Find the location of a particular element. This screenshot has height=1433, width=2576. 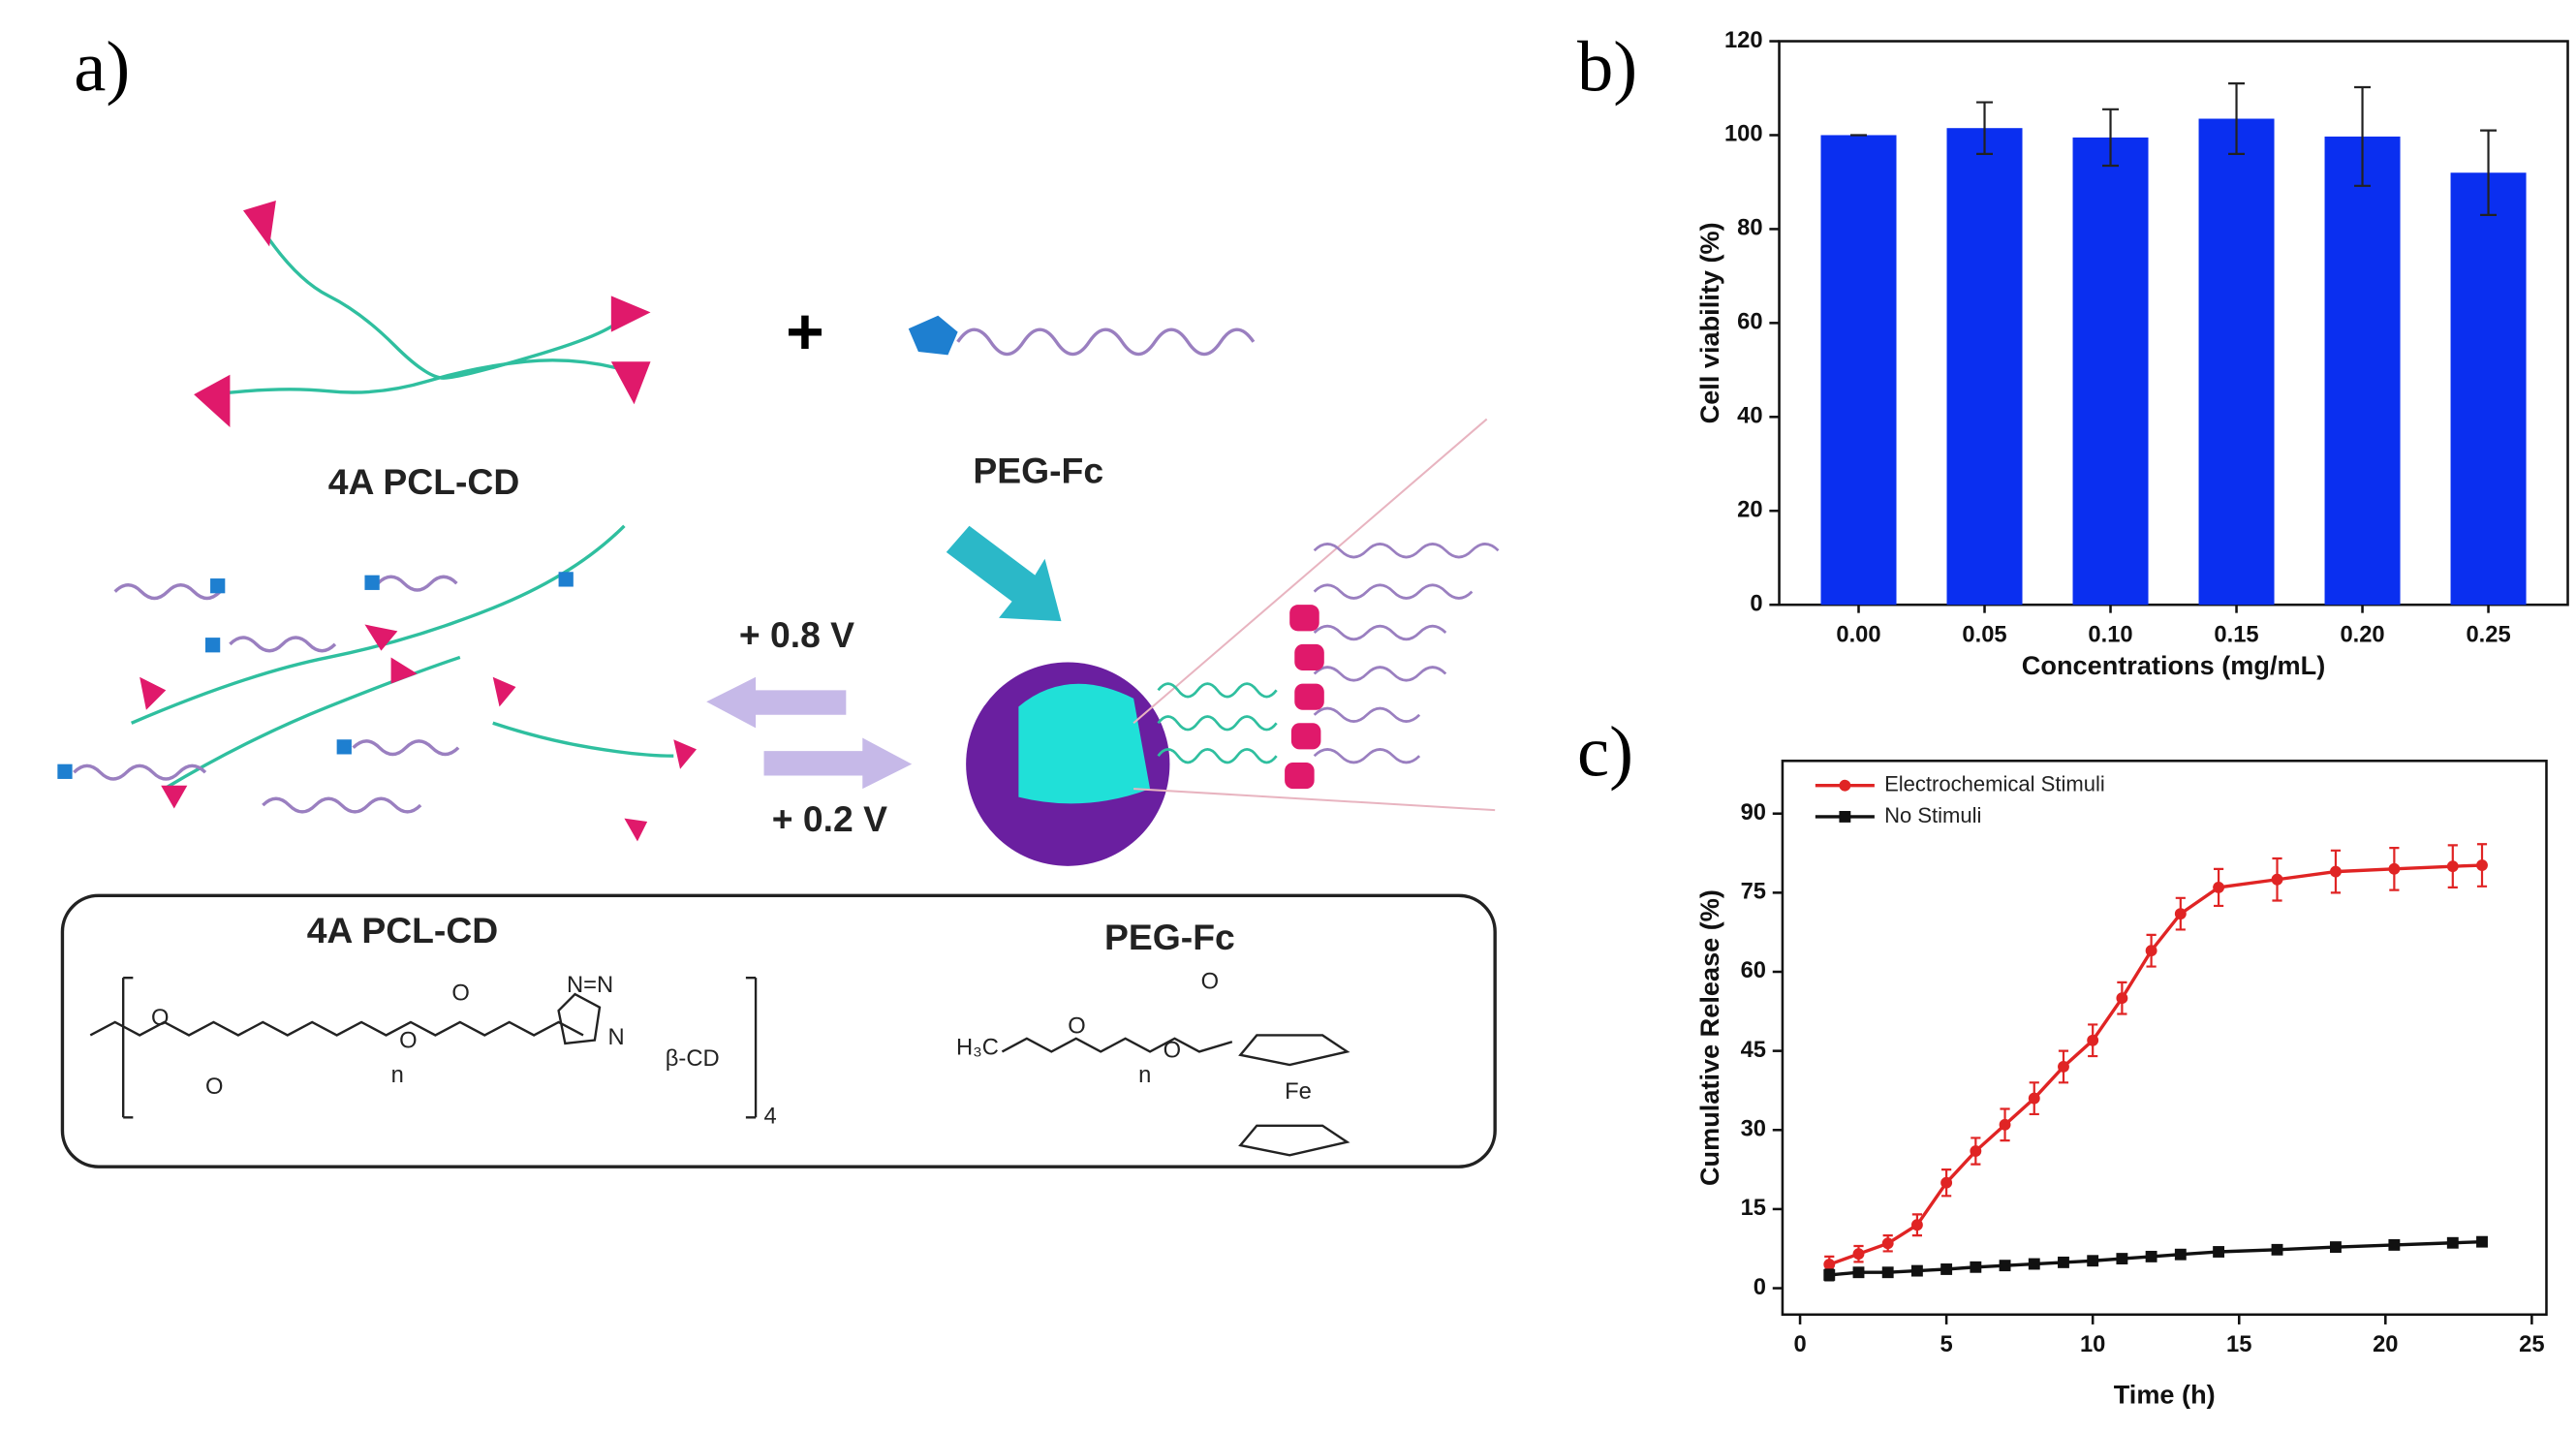

formula-box is located at coordinates (778, 1030).